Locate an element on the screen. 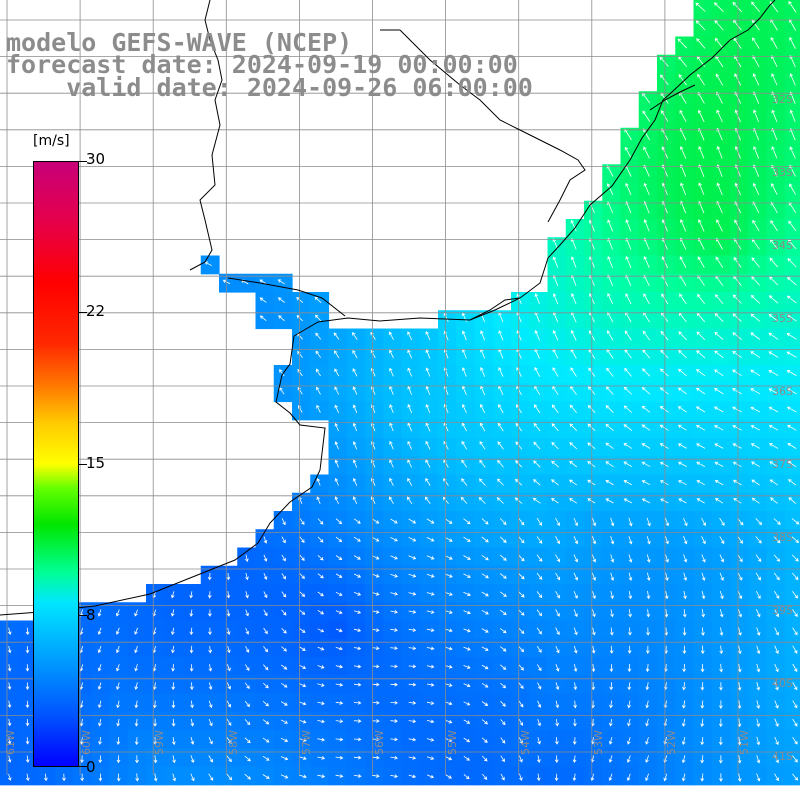 Image resolution: width=800 pixels, height=800 pixels. lon-label: 56W is located at coordinates (379, 742).